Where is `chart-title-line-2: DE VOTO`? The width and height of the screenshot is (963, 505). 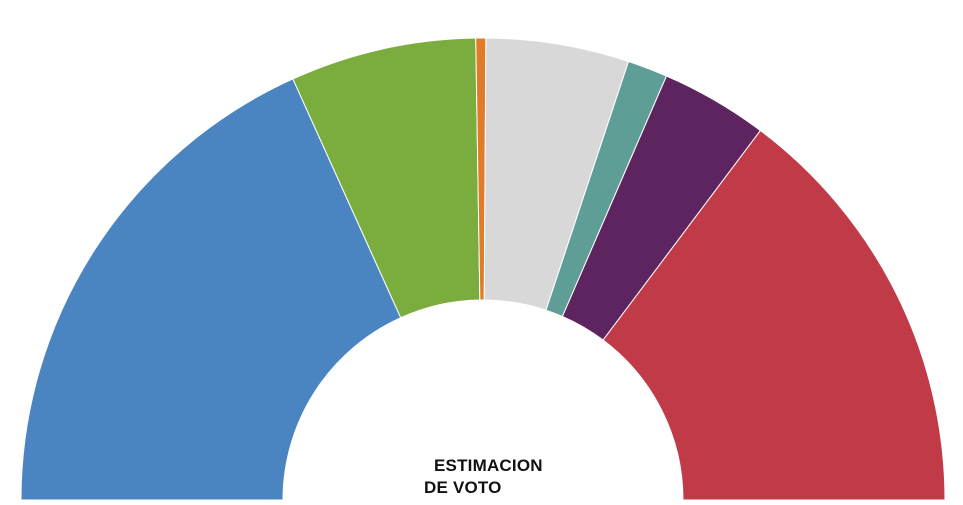
chart-title-line-2: DE VOTO is located at coordinates (463, 487).